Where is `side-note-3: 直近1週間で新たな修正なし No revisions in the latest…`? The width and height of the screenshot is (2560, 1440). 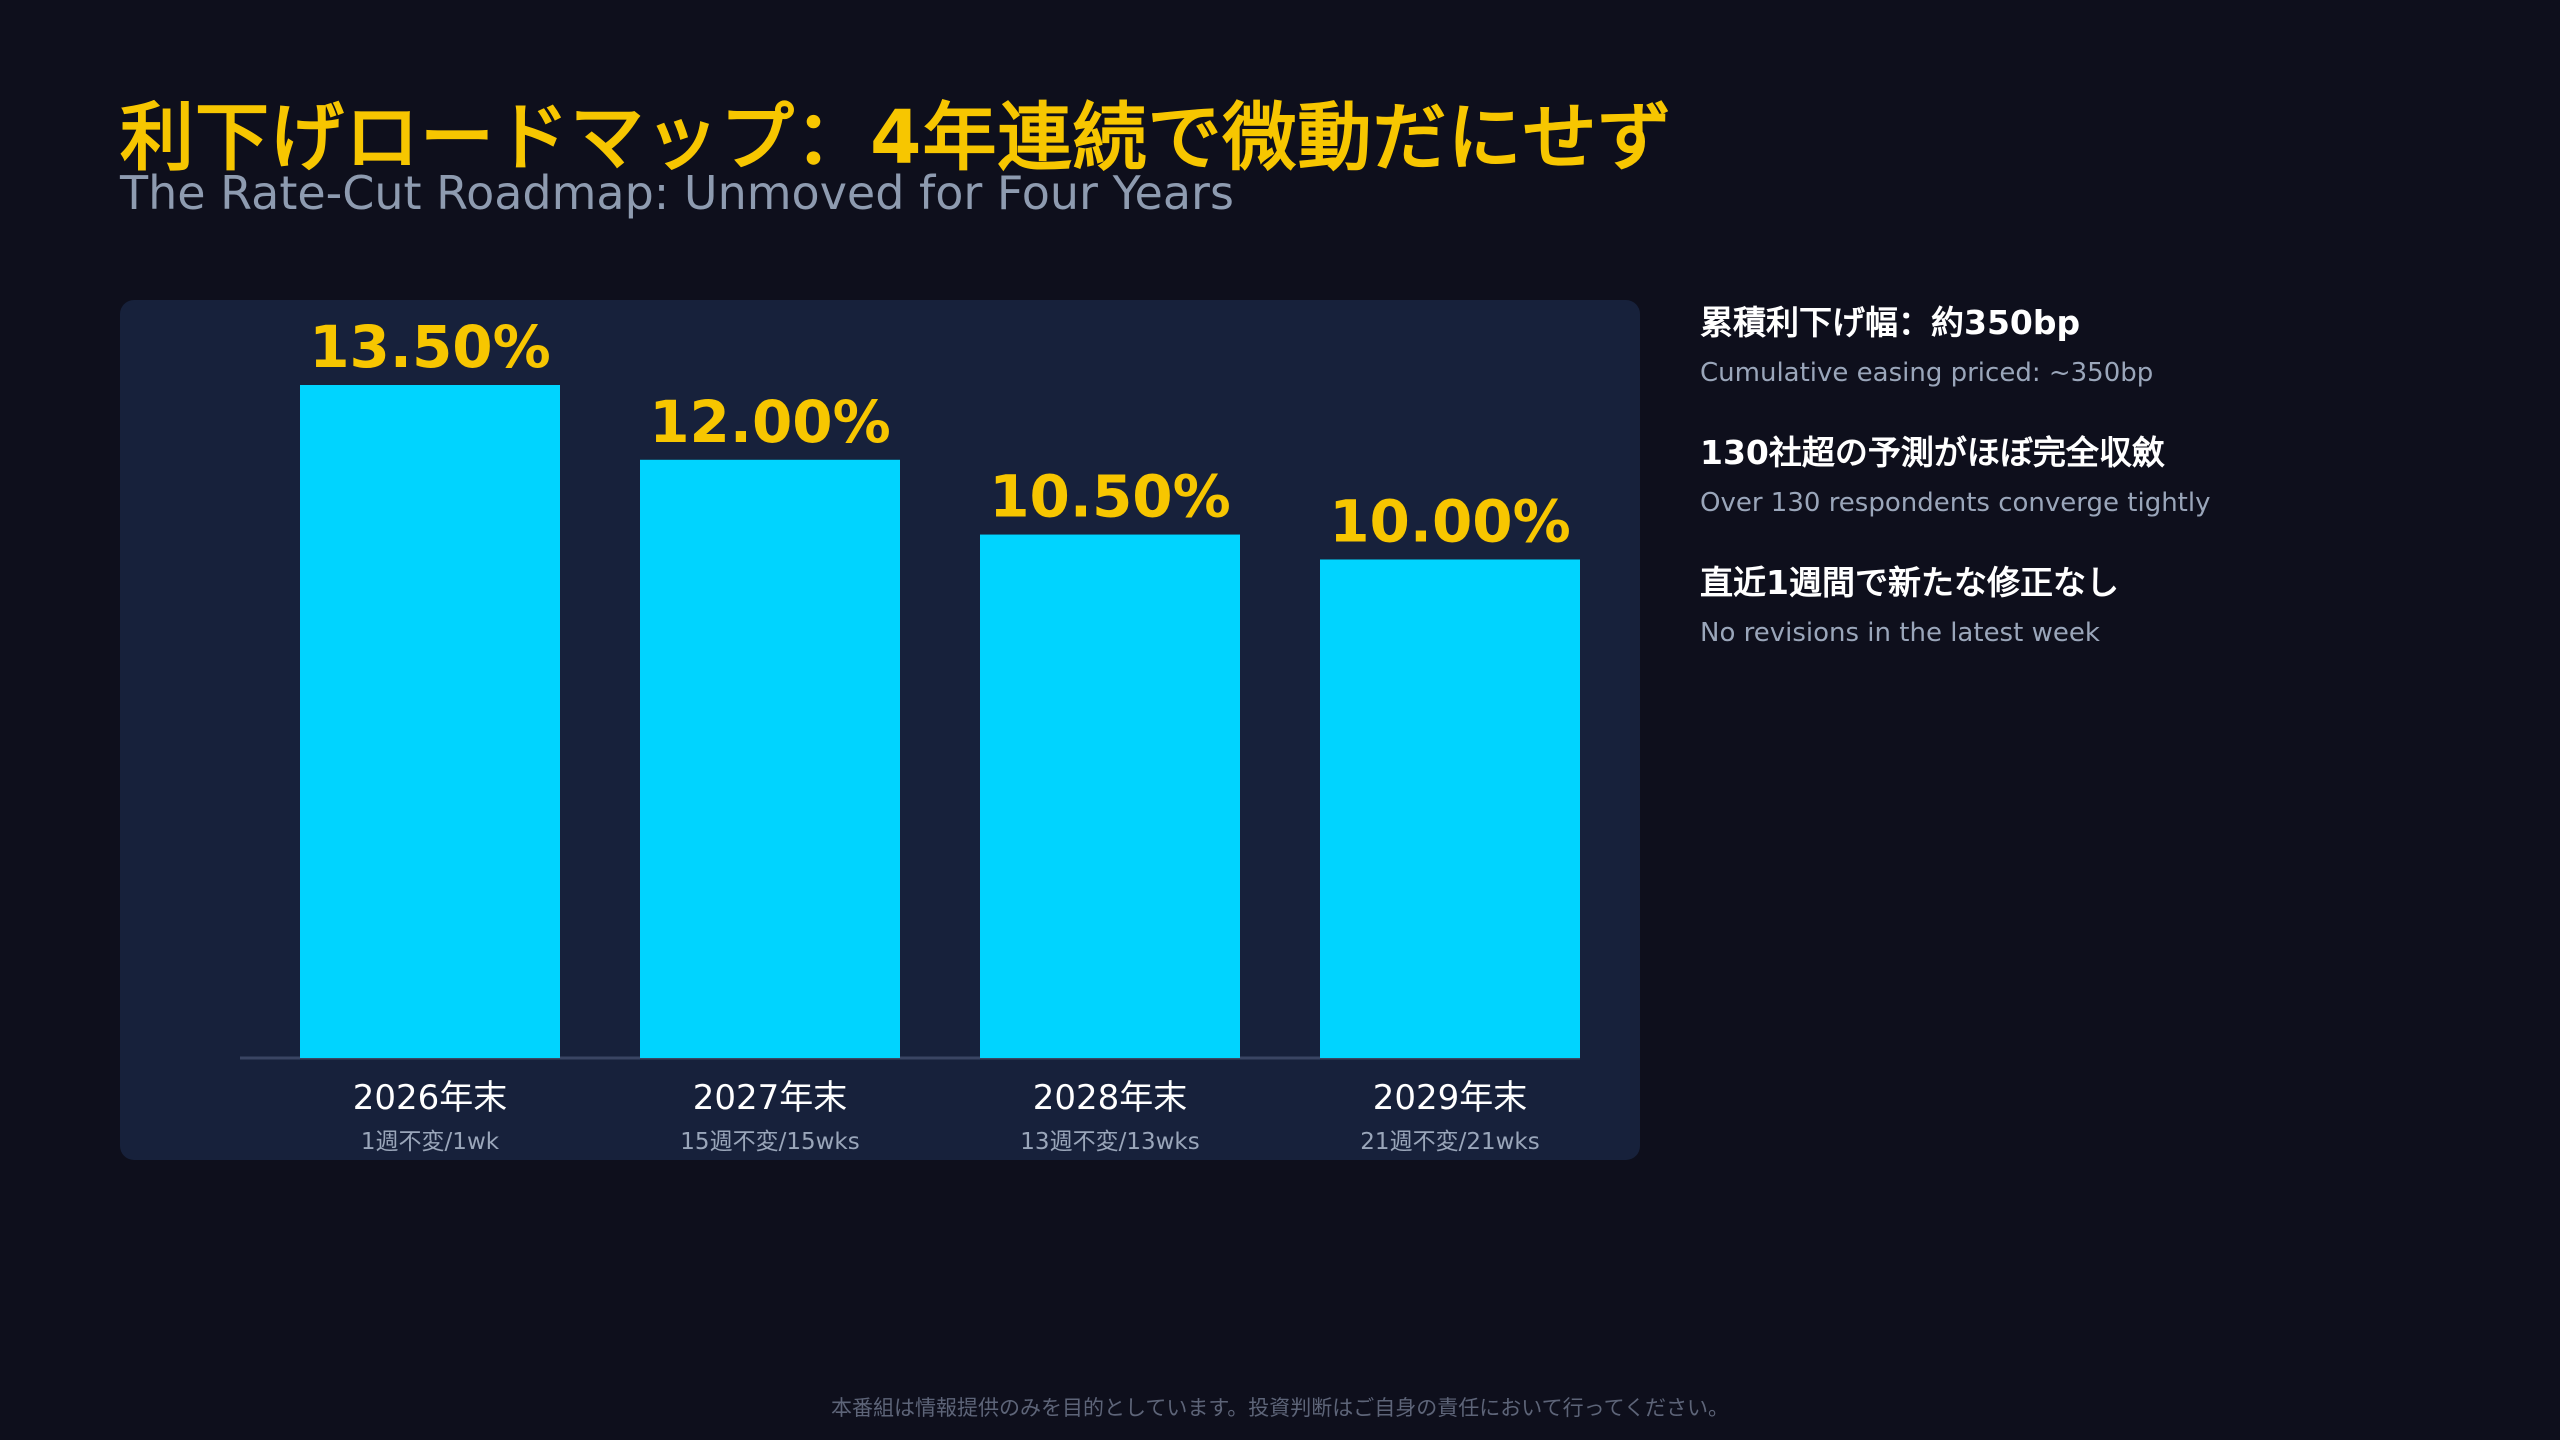
side-note-3: 直近1週間で新たな修正なし No revisions in the latest… is located at coordinates (2100, 605).